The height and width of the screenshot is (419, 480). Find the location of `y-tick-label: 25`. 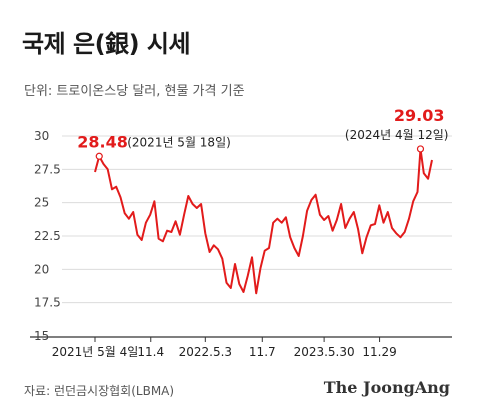

y-tick-label: 25 is located at coordinates (41, 203).